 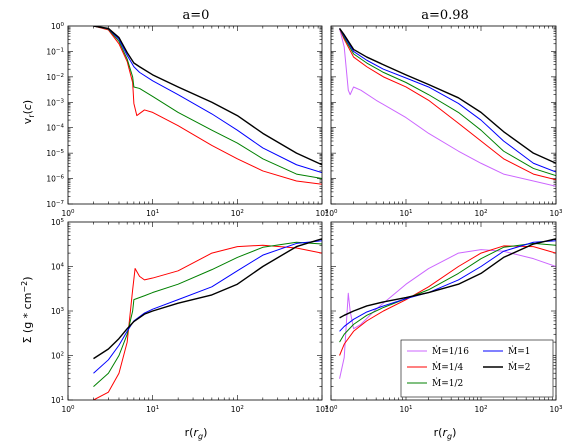 What do you see at coordinates (27, 107) in the screenshot?
I see `y-label-top-c: c` at bounding box center [27, 107].